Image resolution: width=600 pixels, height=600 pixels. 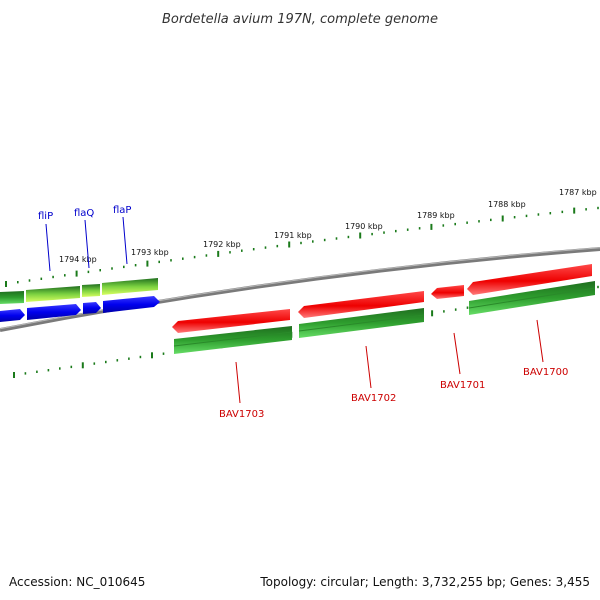 What do you see at coordinates (77, 582) in the screenshot?
I see `accession-label: Accession: NC_010645` at bounding box center [77, 582].